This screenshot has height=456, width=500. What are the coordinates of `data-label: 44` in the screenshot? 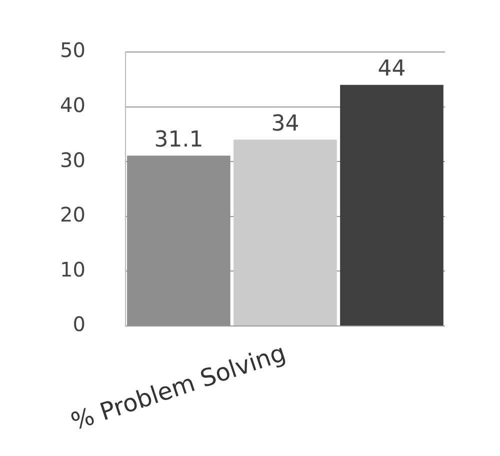 It's located at (392, 69).